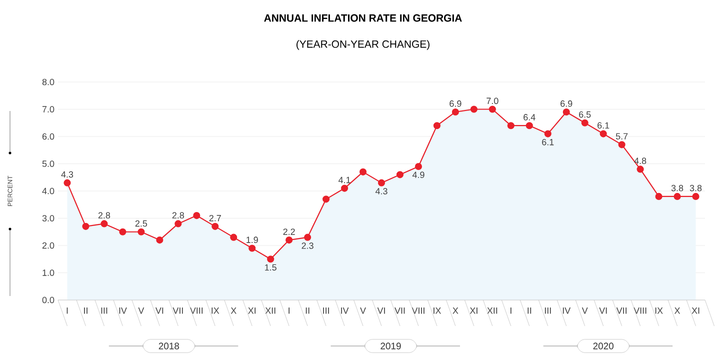 Image resolution: width=727 pixels, height=363 pixels. I want to click on chart-title: ANNUAL INFLATION RATE IN GEORGIA, so click(363, 18).